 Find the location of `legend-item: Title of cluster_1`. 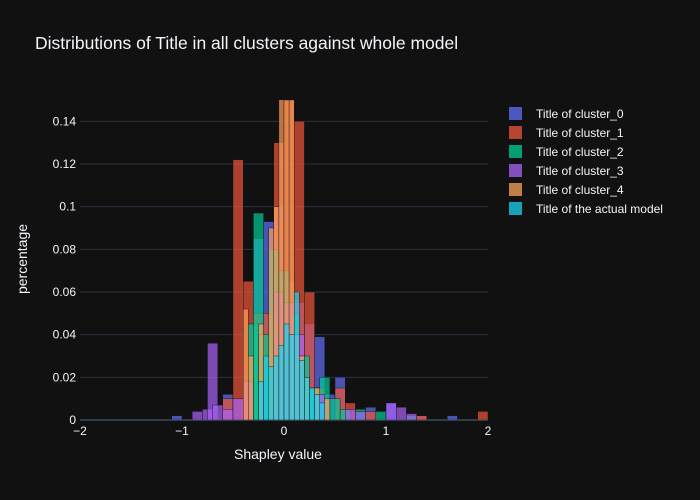

legend-item: Title of cluster_1 is located at coordinates (586, 132).